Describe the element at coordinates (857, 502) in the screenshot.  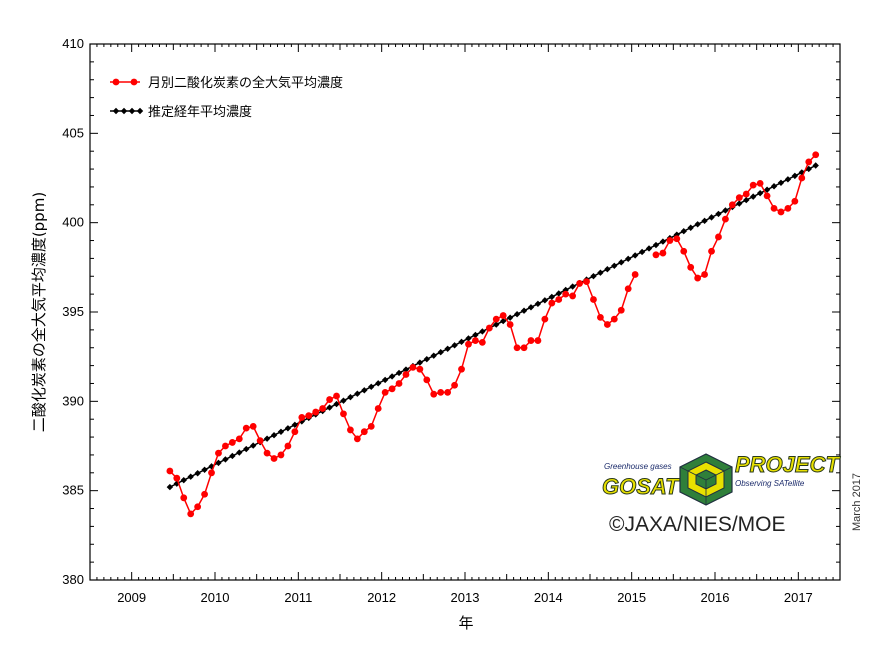
I see `date-note: March 2017` at that location.